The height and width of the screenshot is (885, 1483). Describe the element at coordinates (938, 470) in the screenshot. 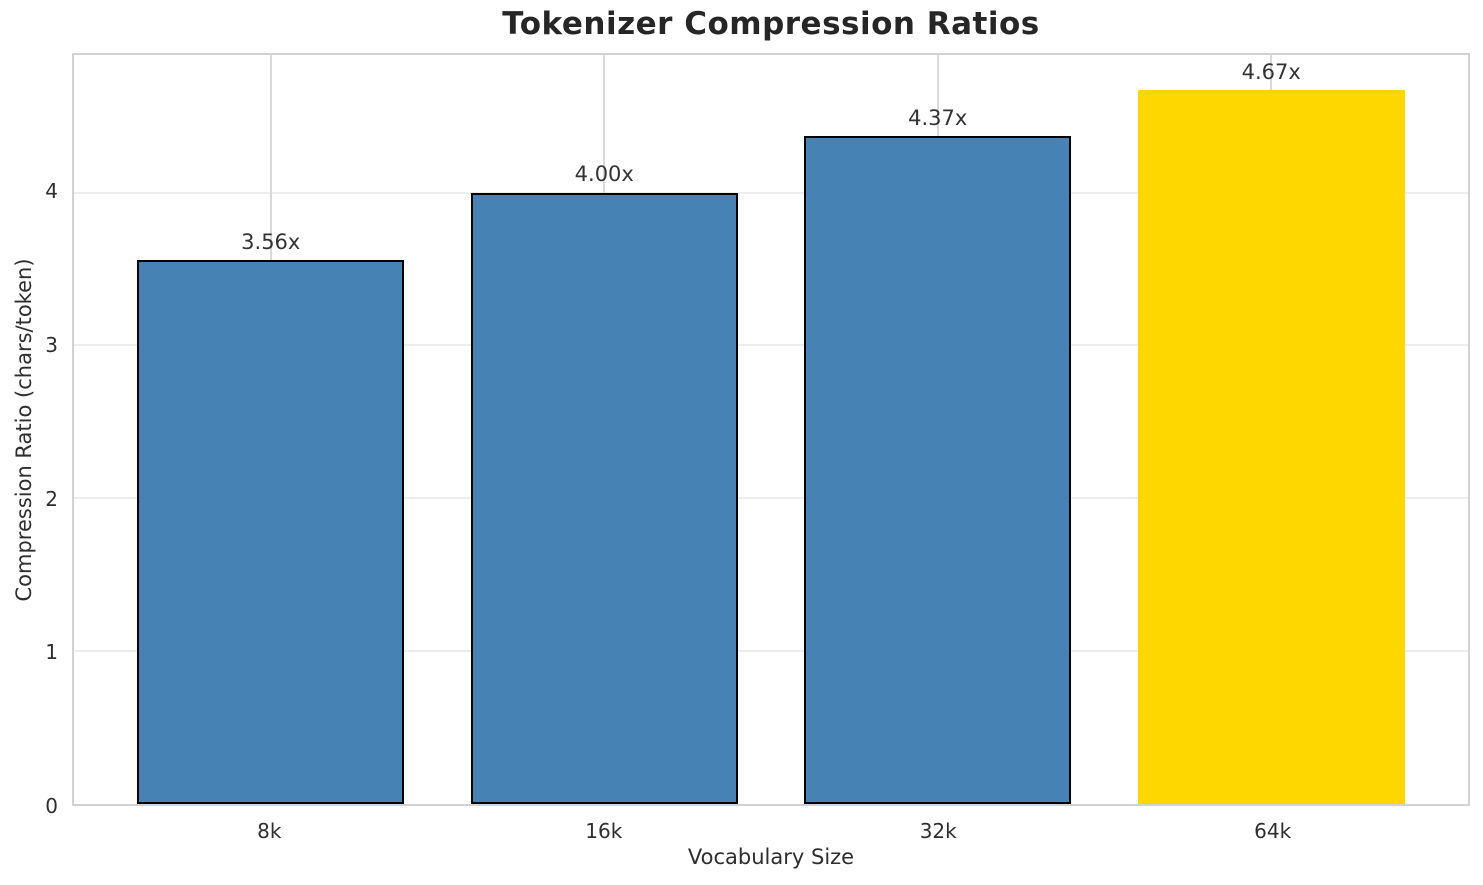

I see `bar-32k` at that location.